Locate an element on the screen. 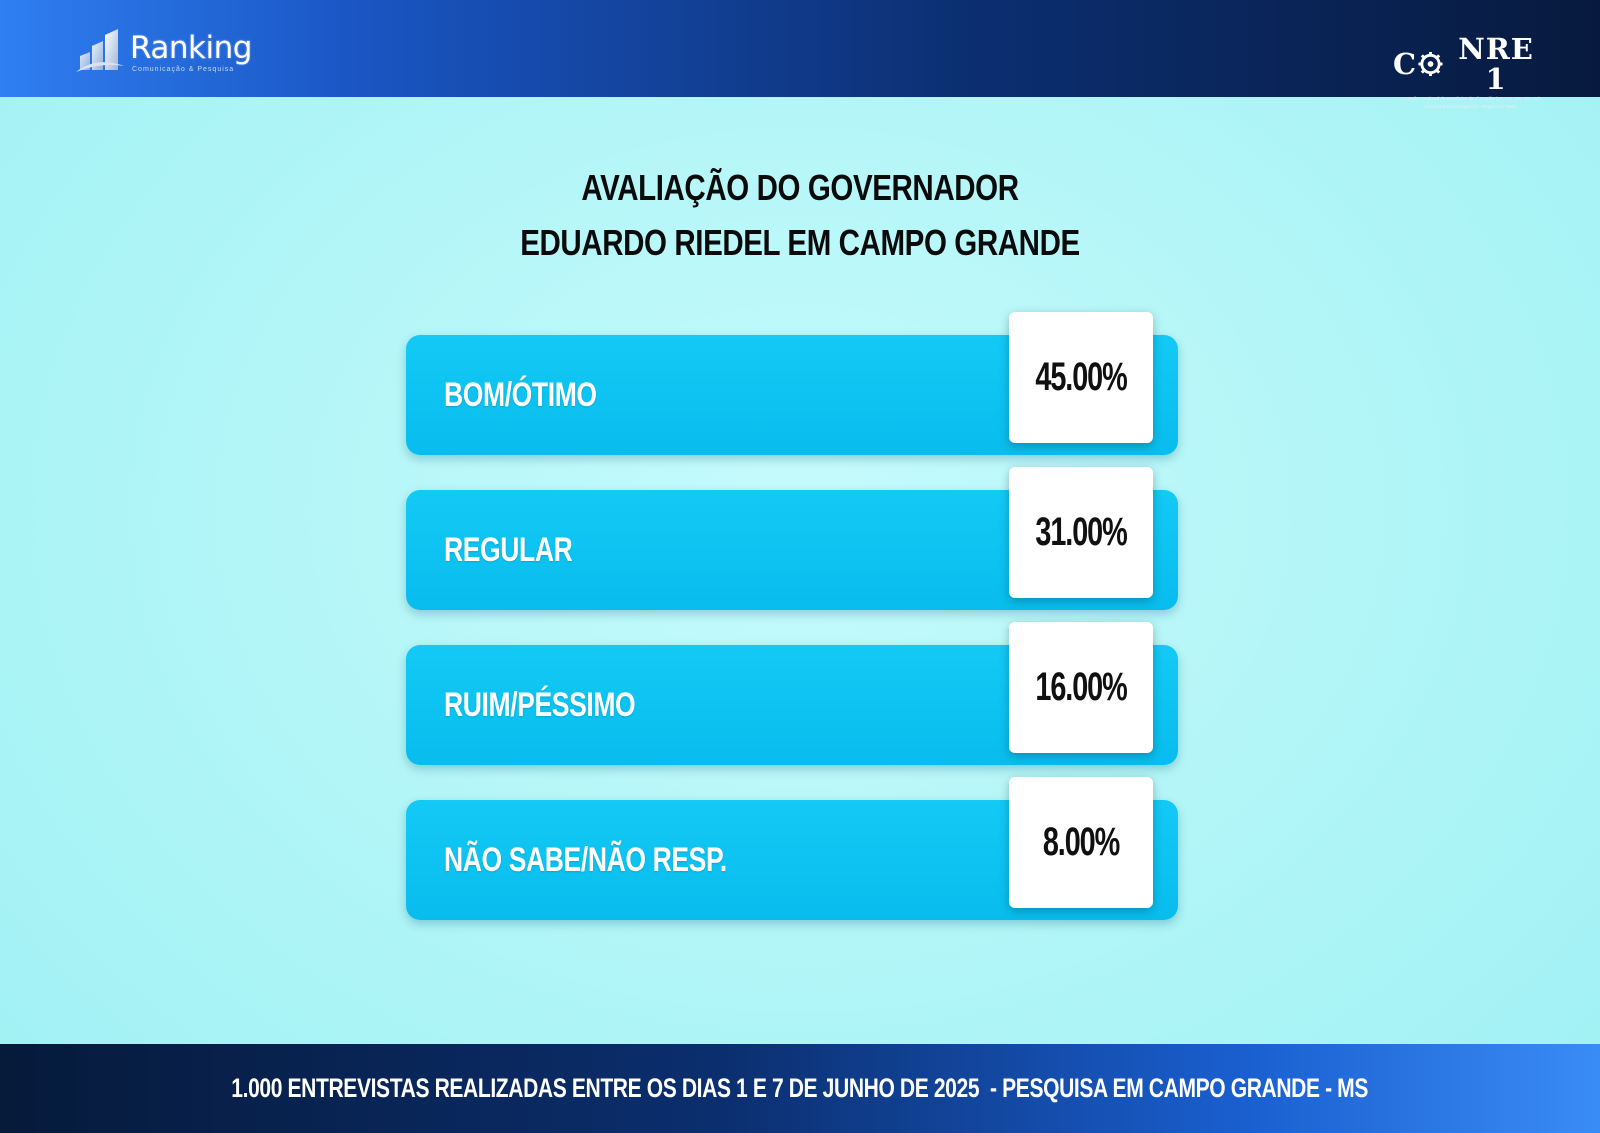 Image resolution: width=1600 pixels, height=1133 pixels. ranking-logo: Ranking Comunicação & Pesquisa is located at coordinates (164, 48).